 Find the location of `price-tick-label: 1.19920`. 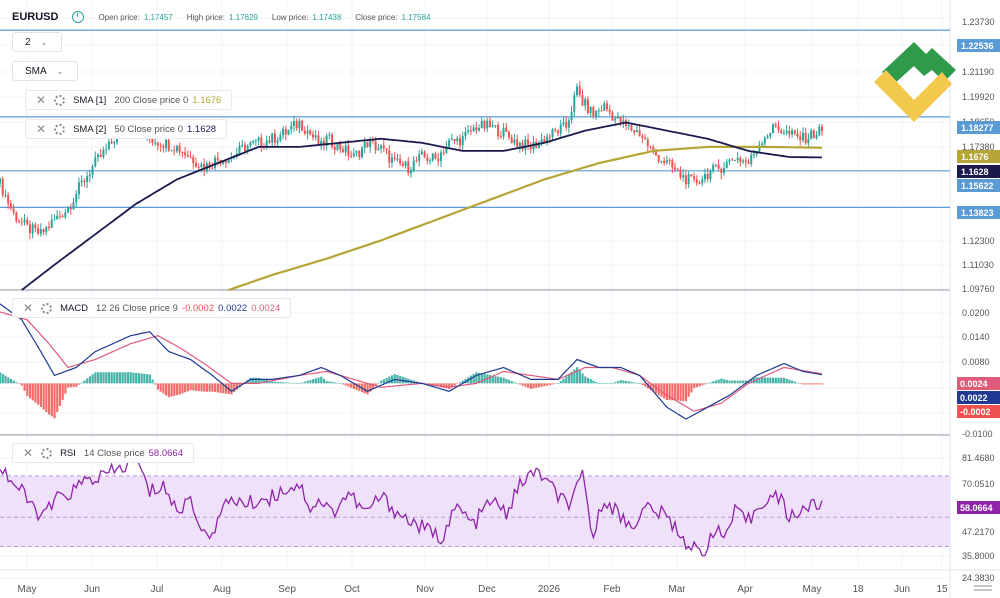

price-tick-label: 1.19920 is located at coordinates (978, 97).